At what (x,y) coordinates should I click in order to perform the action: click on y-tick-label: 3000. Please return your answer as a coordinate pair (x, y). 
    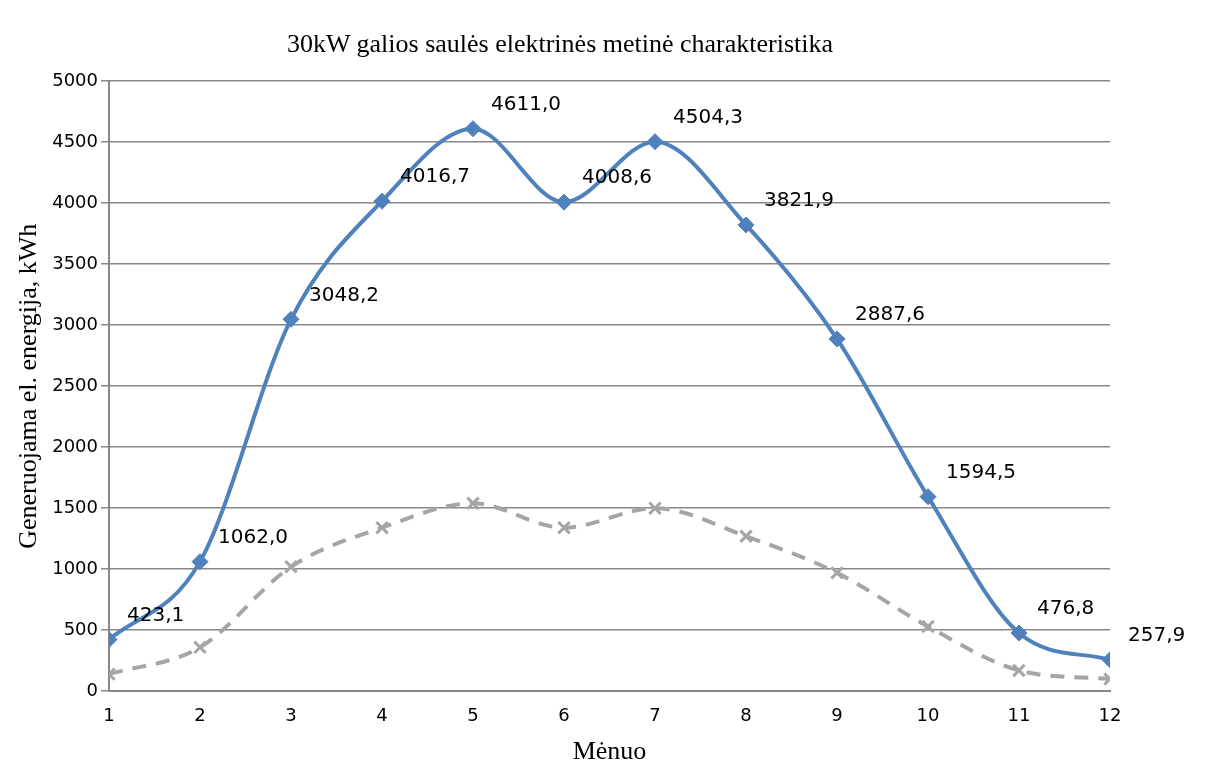
    Looking at the image, I should click on (75, 323).